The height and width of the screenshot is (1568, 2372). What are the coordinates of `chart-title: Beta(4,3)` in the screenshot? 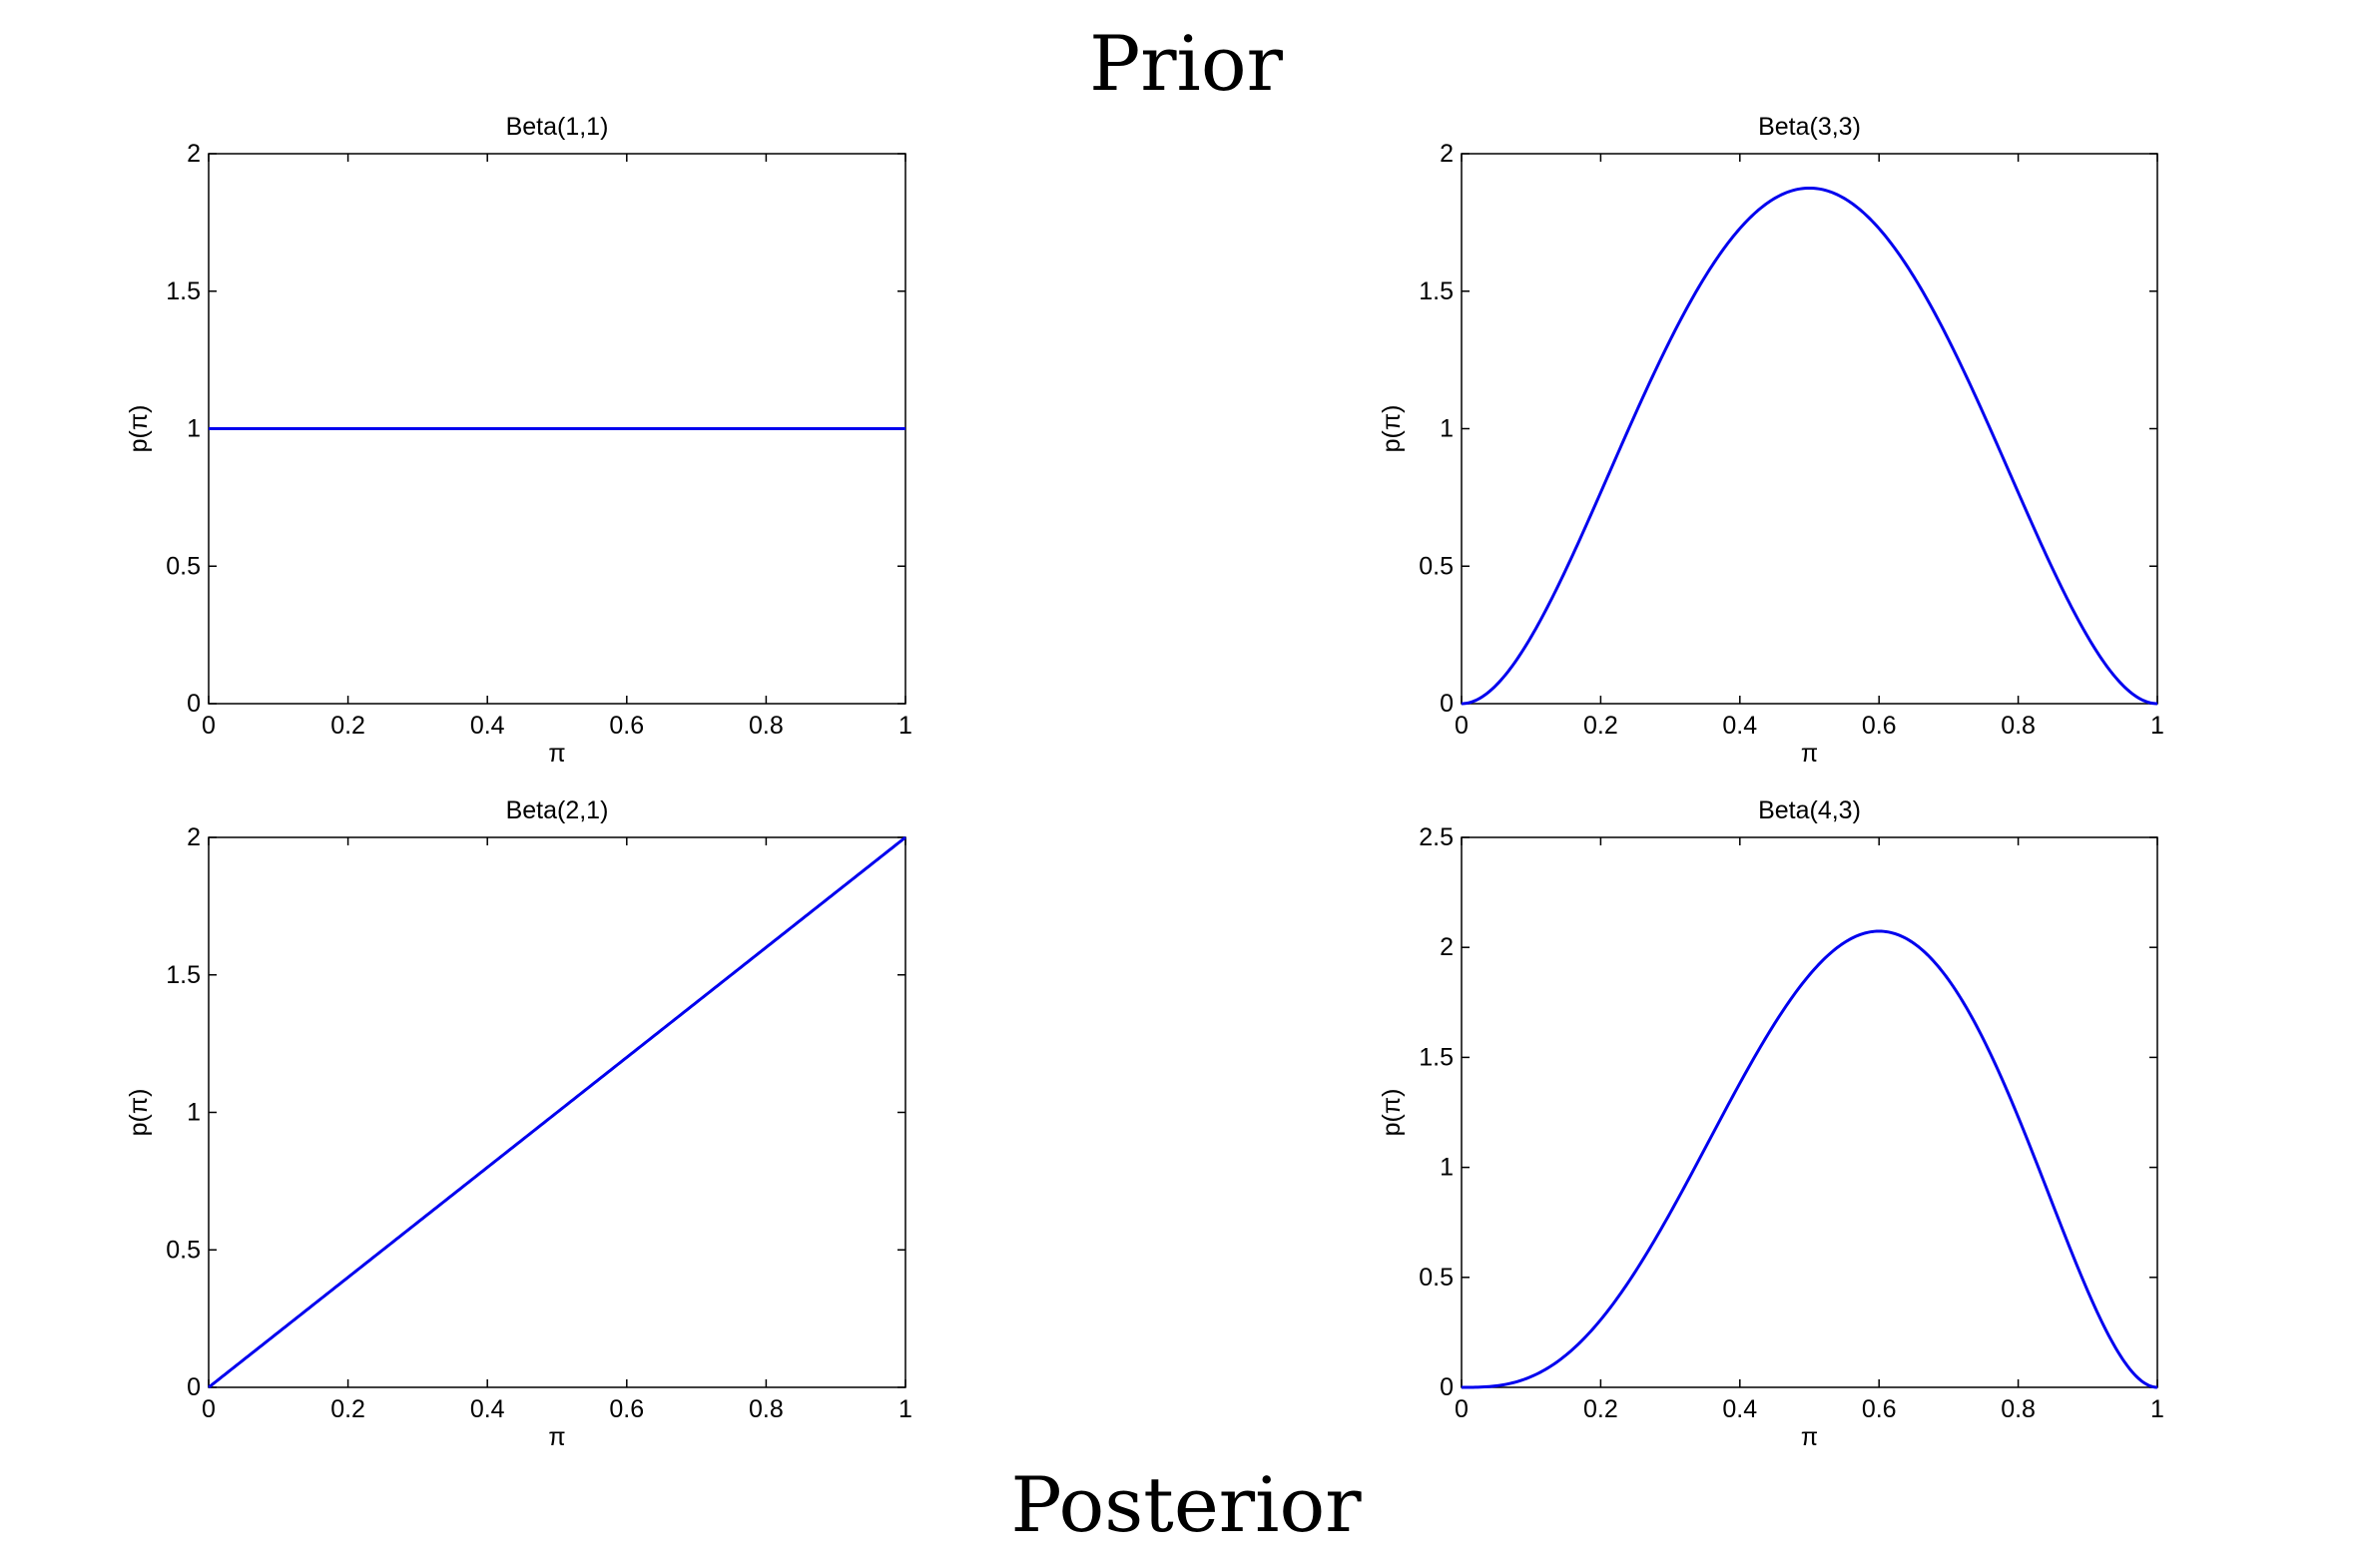 It's located at (1809, 810).